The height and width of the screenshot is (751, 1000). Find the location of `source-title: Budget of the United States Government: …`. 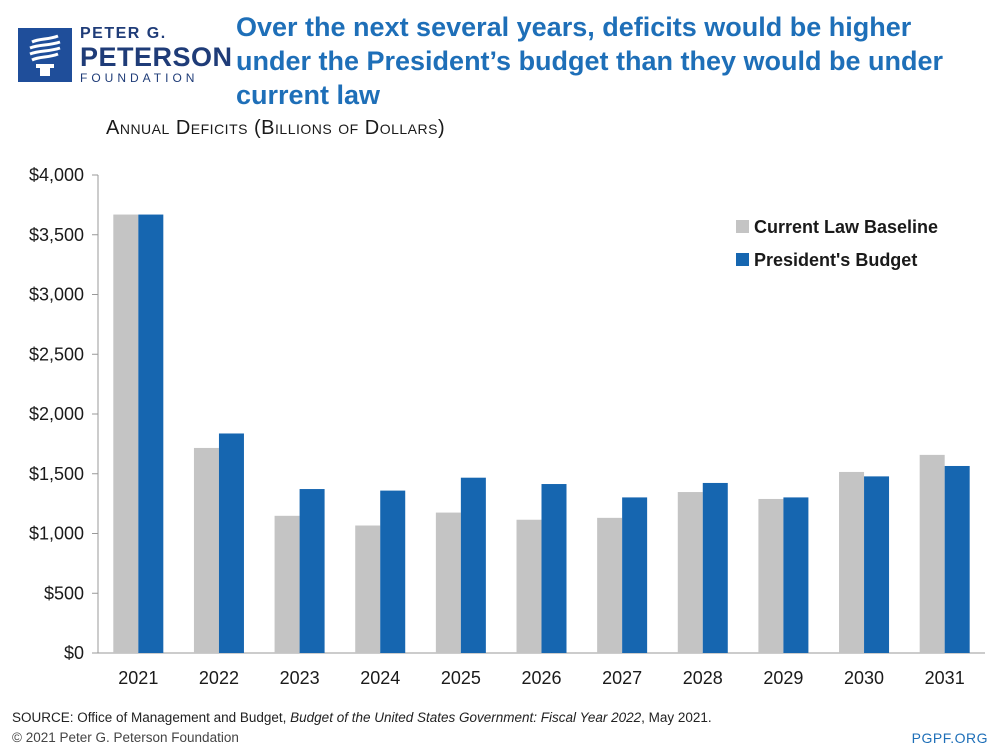

source-title: Budget of the United States Government: … is located at coordinates (466, 717).